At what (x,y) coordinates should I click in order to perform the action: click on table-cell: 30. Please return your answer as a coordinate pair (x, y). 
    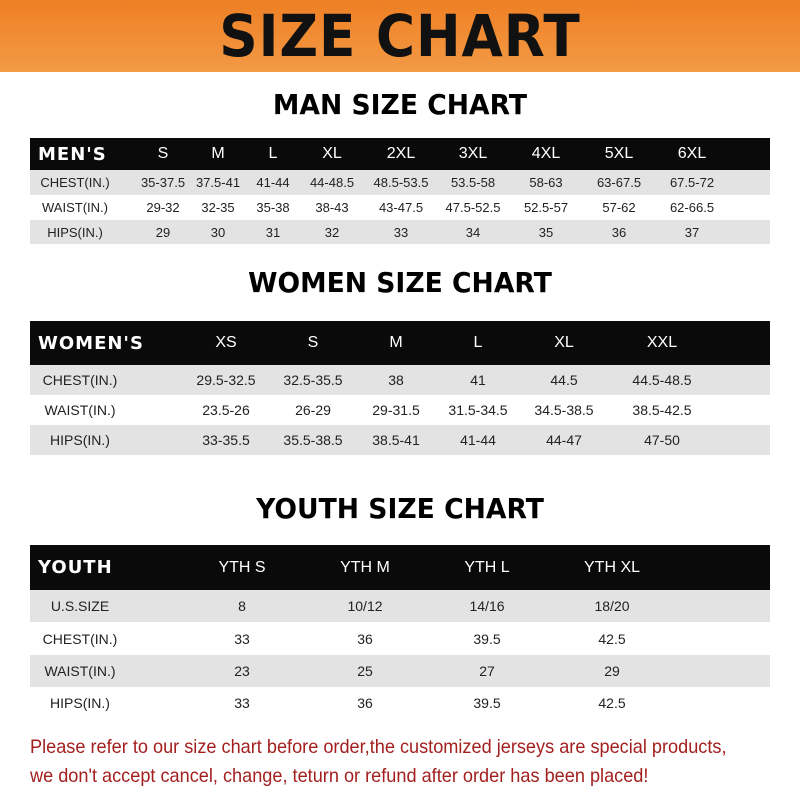
    Looking at the image, I should click on (218, 232).